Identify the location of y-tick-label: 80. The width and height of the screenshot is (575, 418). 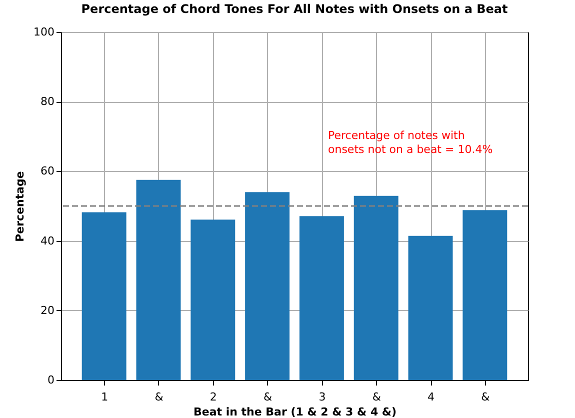
(47, 101).